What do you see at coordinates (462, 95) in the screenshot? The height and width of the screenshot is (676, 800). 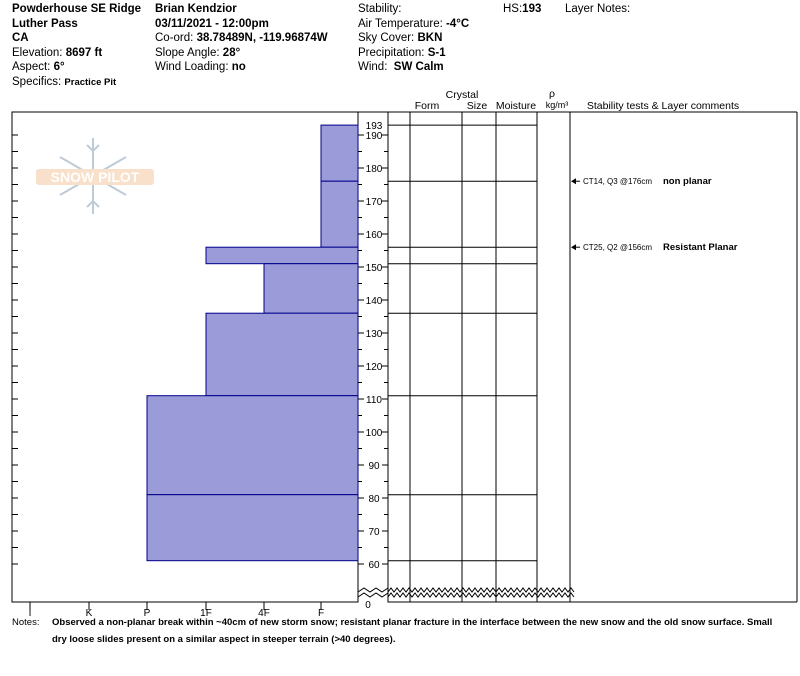 I see `crystal-header: Crystal` at bounding box center [462, 95].